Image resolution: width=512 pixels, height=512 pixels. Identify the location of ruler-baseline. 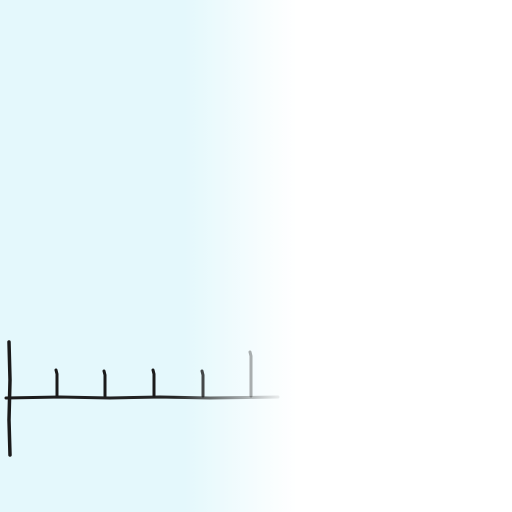
(142, 397).